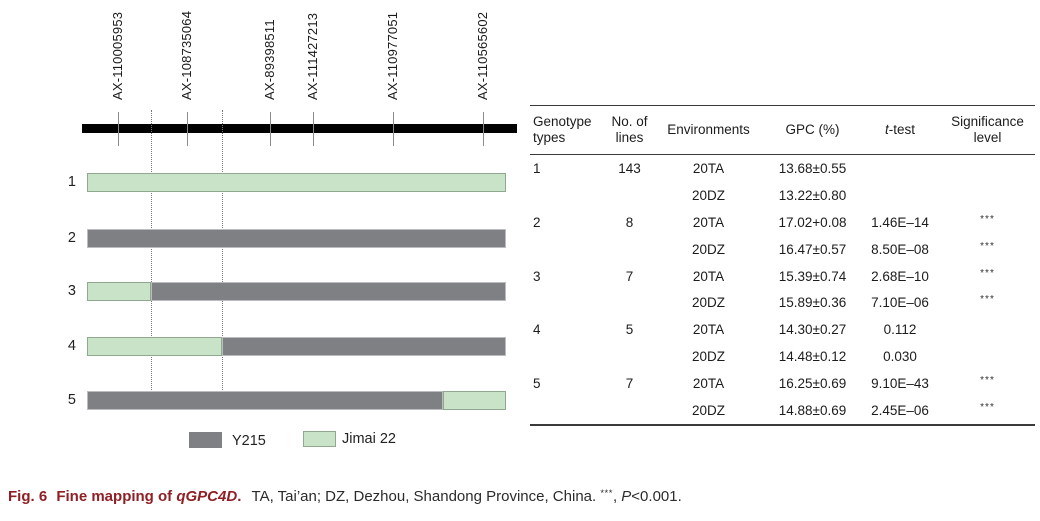 Image resolution: width=1040 pixels, height=521 pixels. What do you see at coordinates (71, 400) in the screenshot?
I see `genotype-number: 5` at bounding box center [71, 400].